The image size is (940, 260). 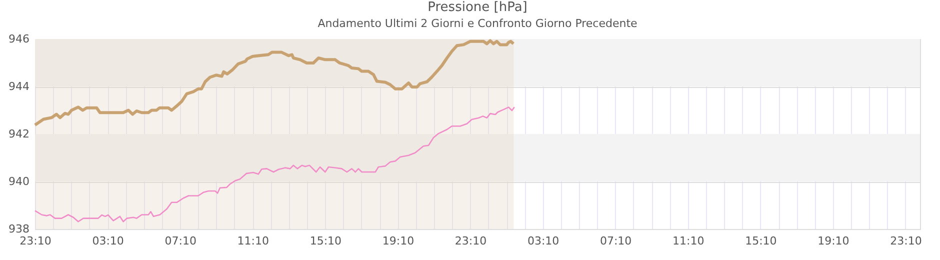 I want to click on y-tick-label: 944, so click(x=19, y=86).